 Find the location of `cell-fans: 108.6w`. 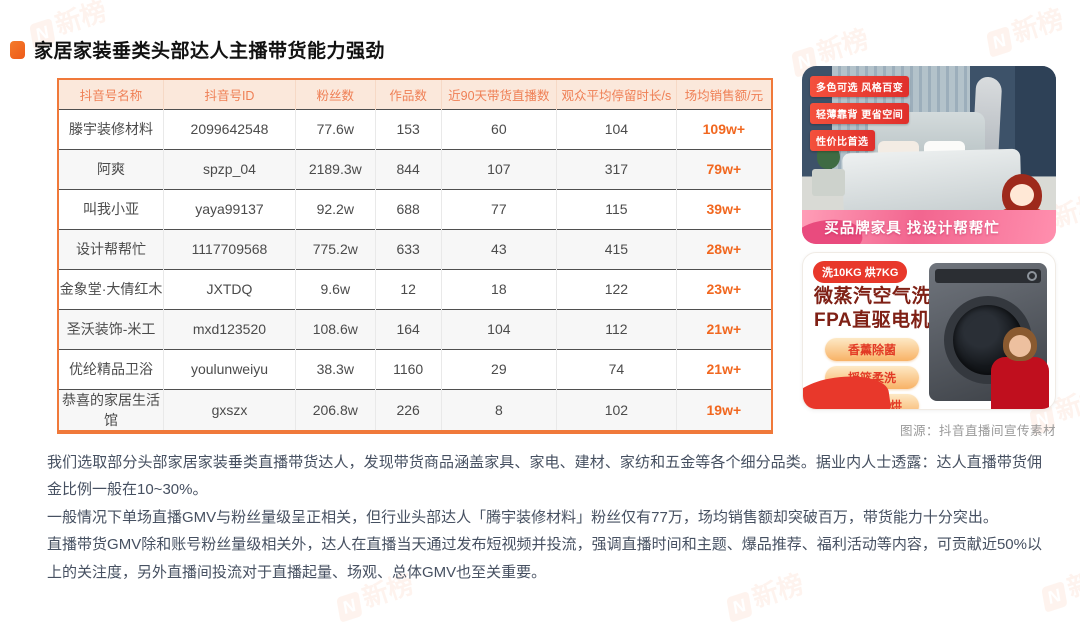

cell-fans: 108.6w is located at coordinates (335, 328).